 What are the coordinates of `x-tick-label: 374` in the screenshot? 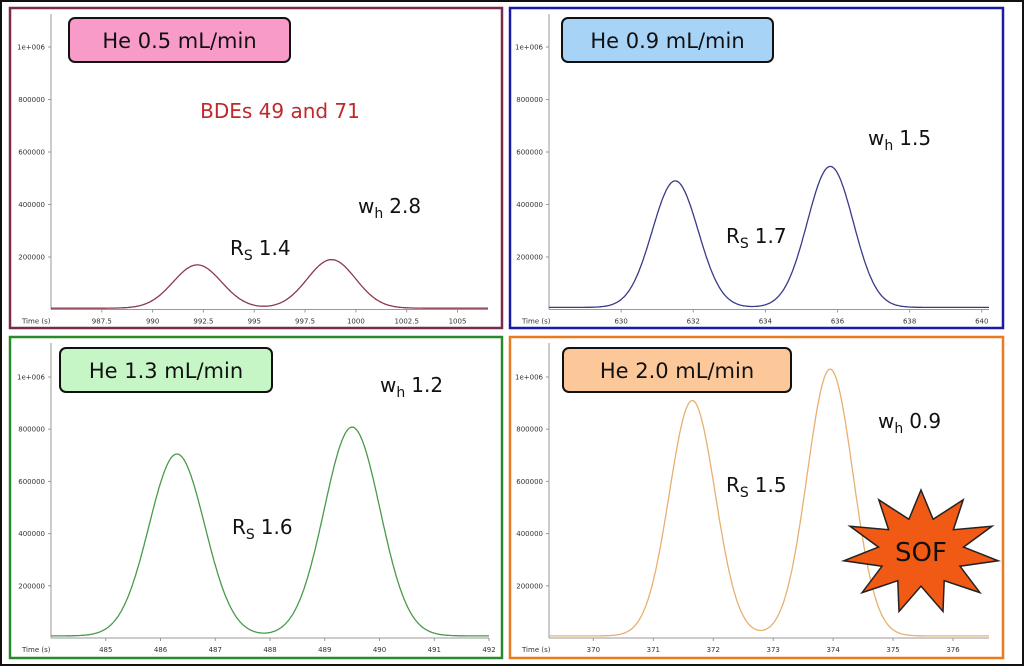 It's located at (833, 650).